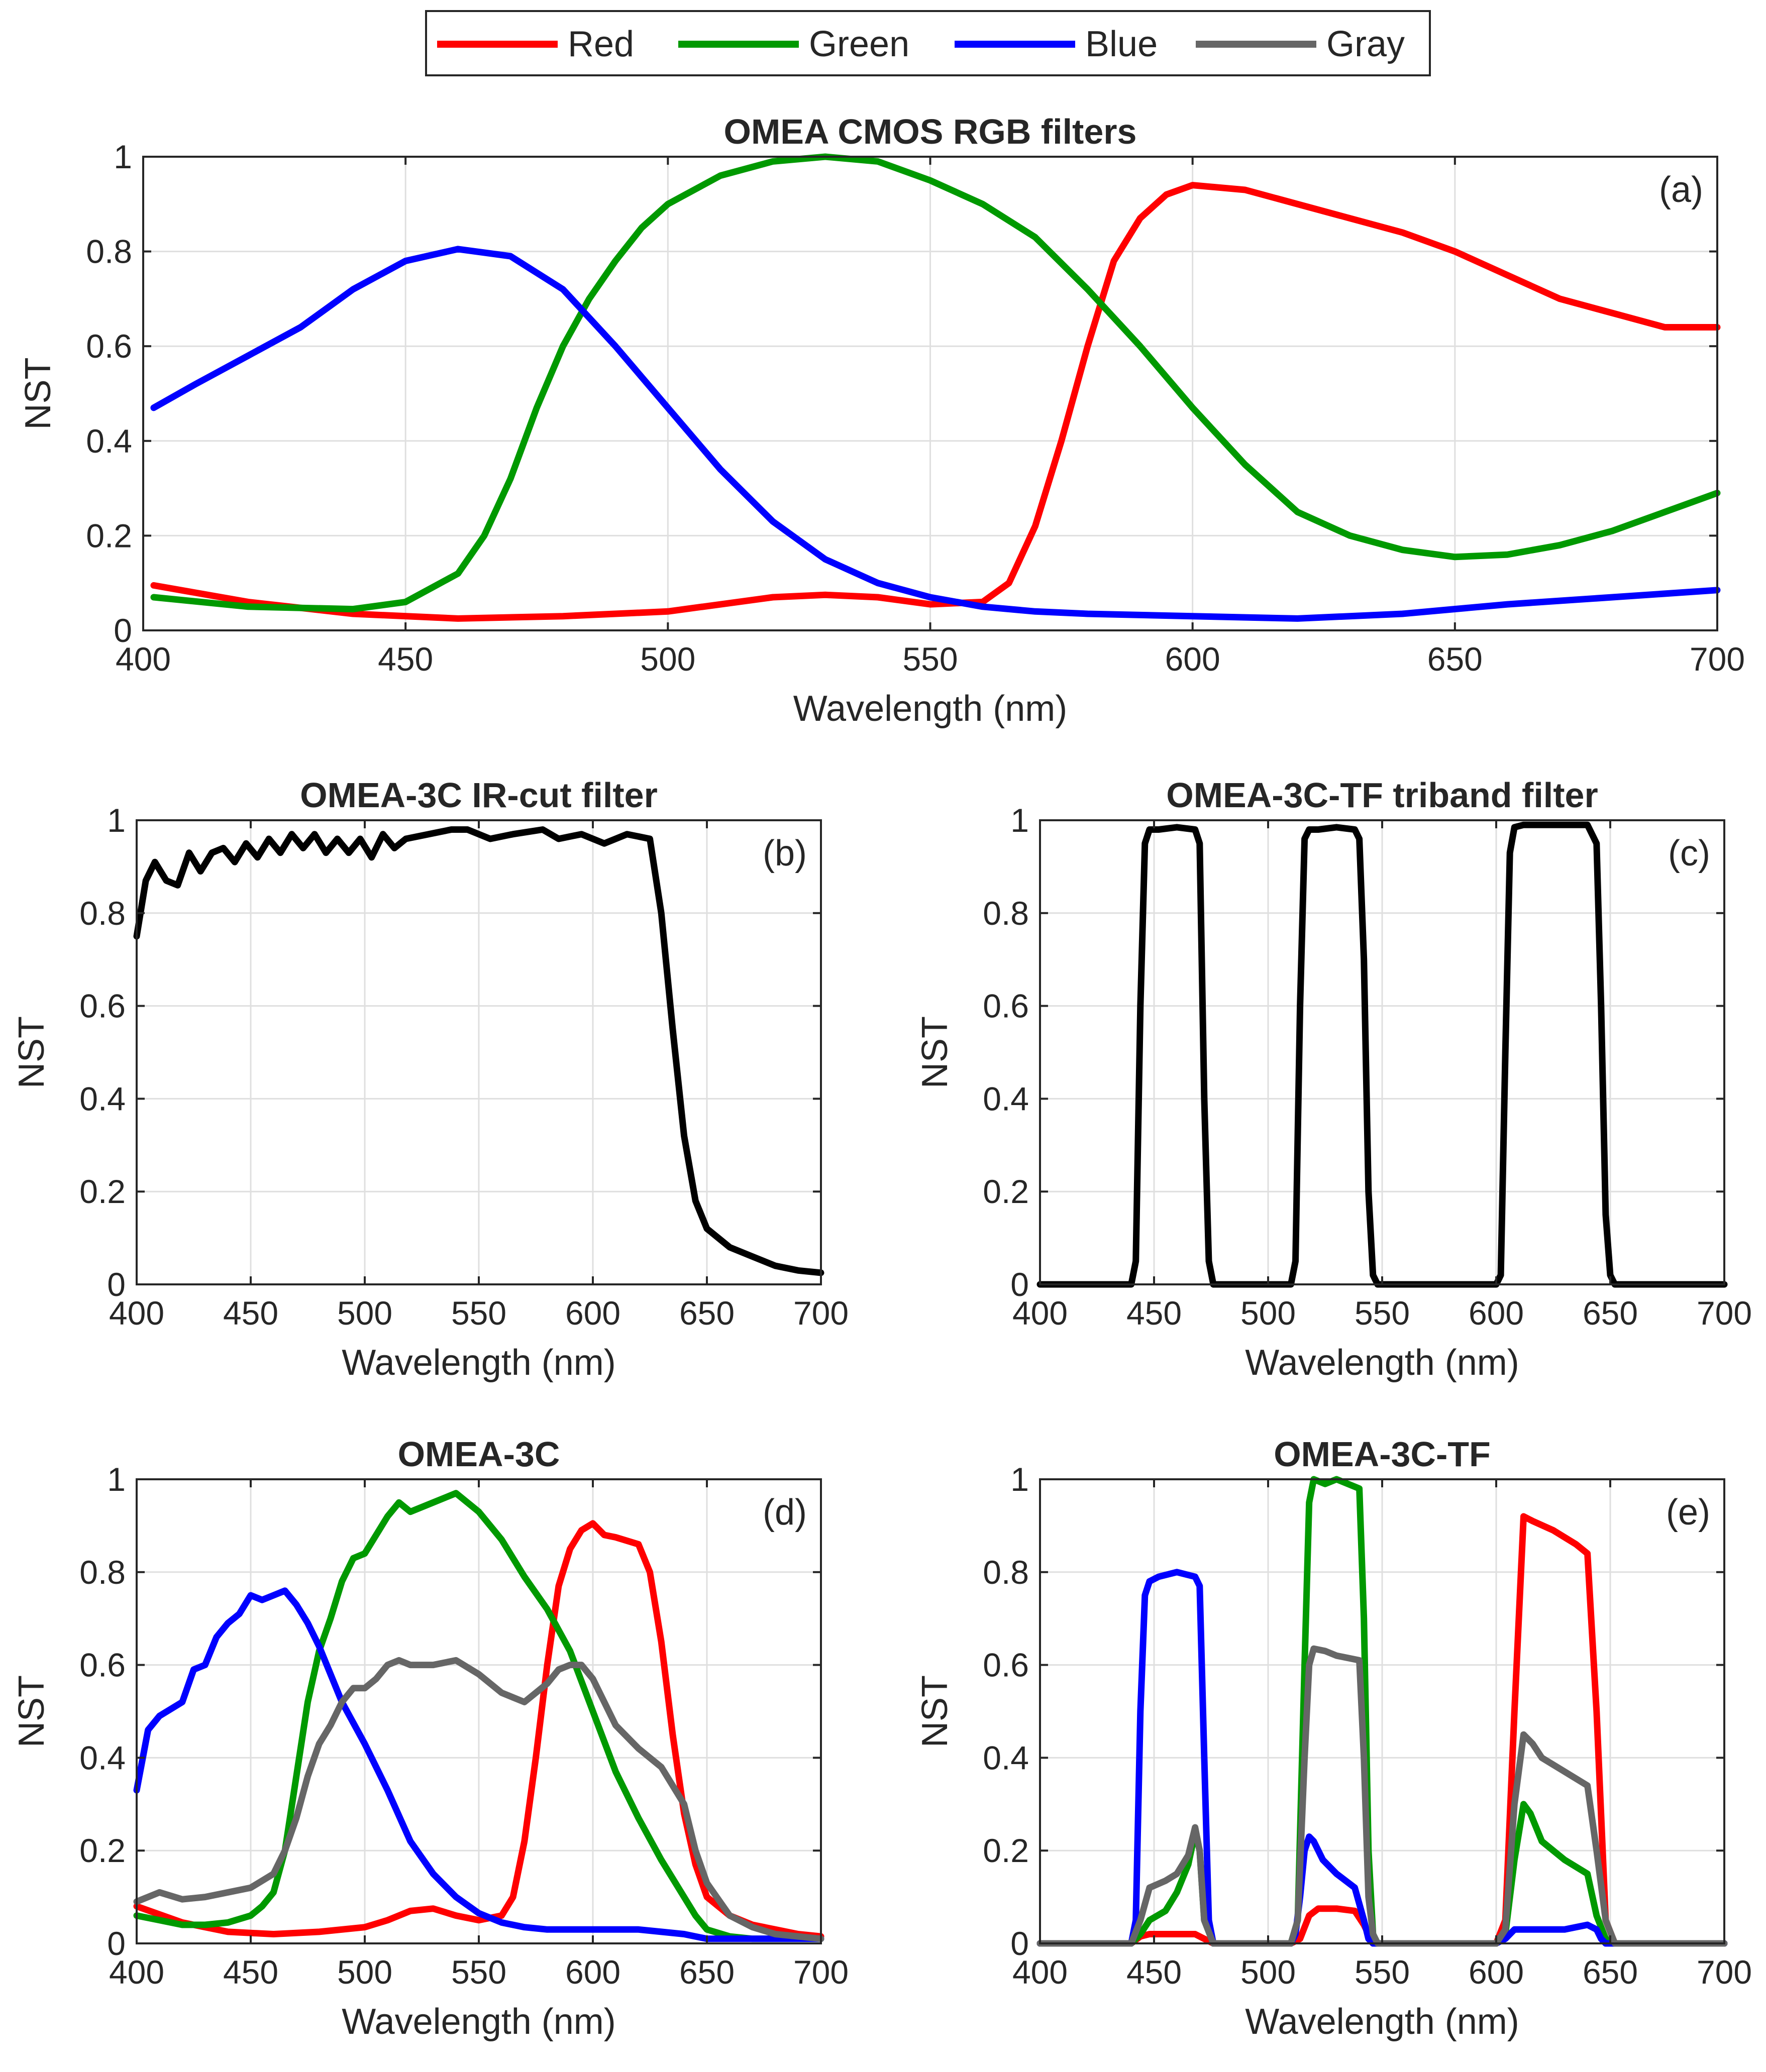  What do you see at coordinates (1019, 1943) in the screenshot?
I see `panel-e-ytick-label-0: 0` at bounding box center [1019, 1943].